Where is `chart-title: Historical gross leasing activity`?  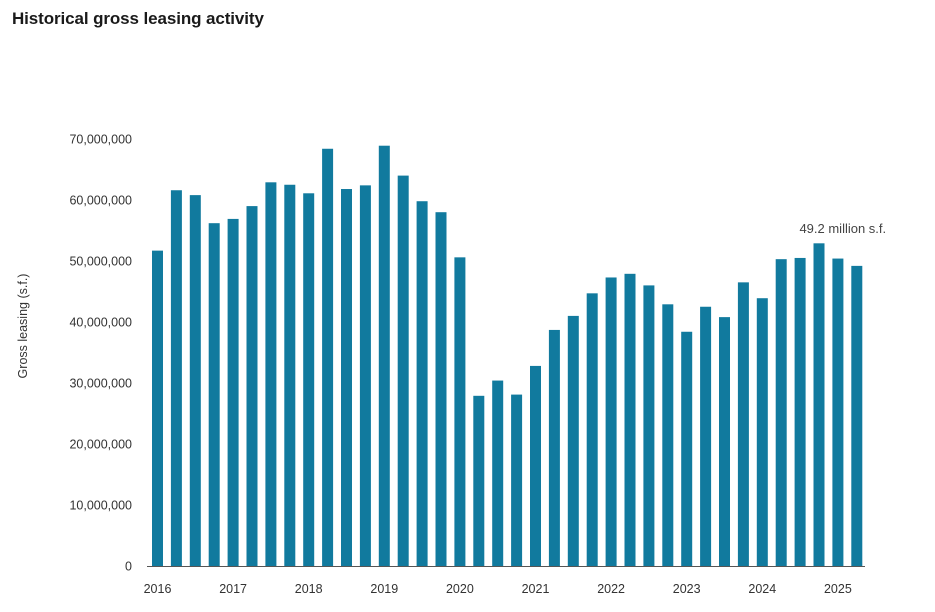
chart-title: Historical gross leasing activity is located at coordinates (138, 18).